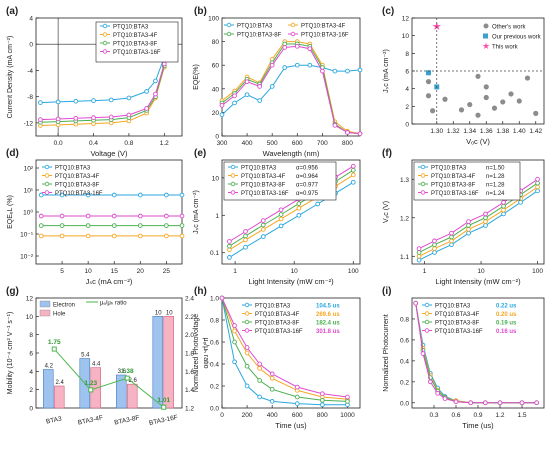 The height and width of the screenshot is (449, 554). I want to click on legend-label: PTQ10:BTA3-4F, so click(263, 177).